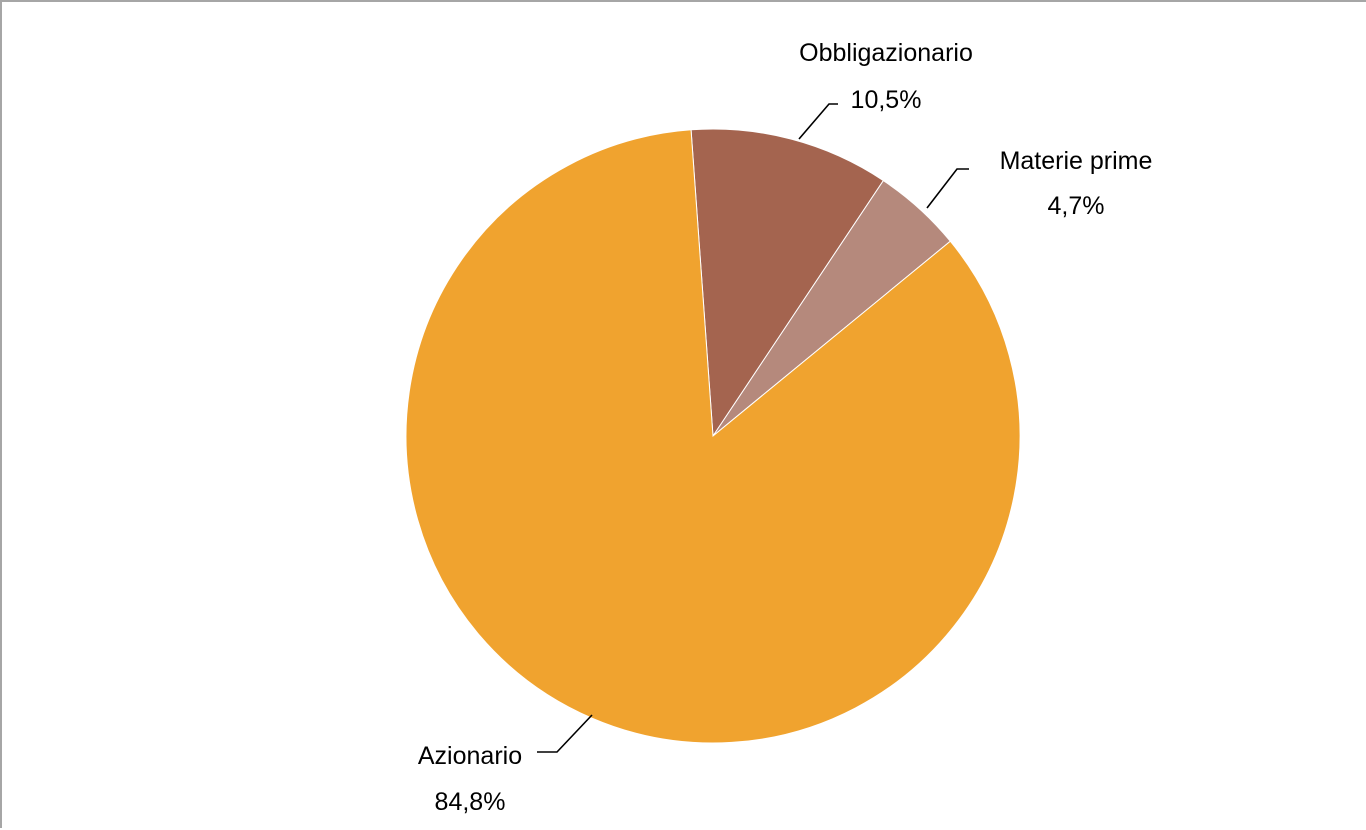 The width and height of the screenshot is (1366, 830). What do you see at coordinates (818, 121) in the screenshot?
I see `leader-line-obbligazionario` at bounding box center [818, 121].